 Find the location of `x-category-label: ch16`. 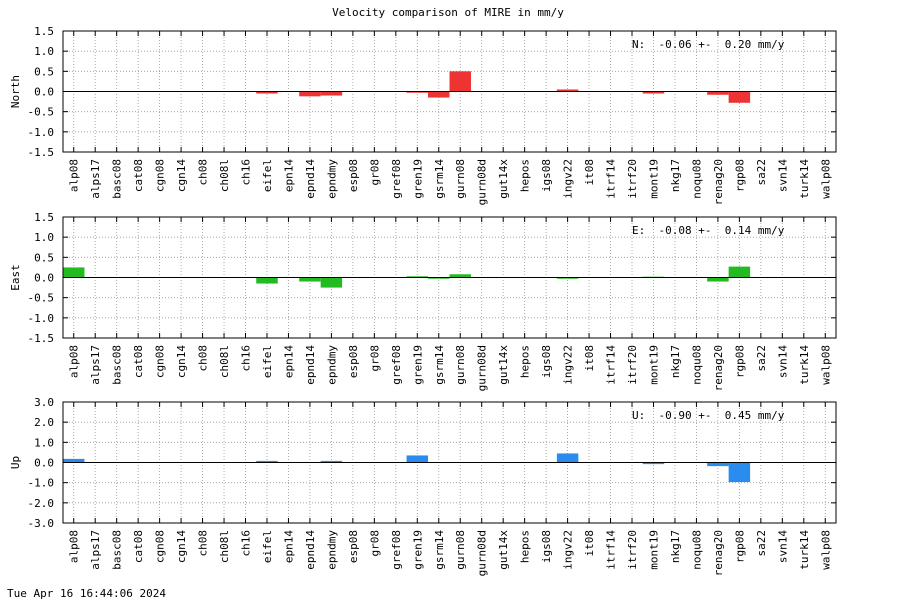

x-category-label: ch16 is located at coordinates (246, 543).